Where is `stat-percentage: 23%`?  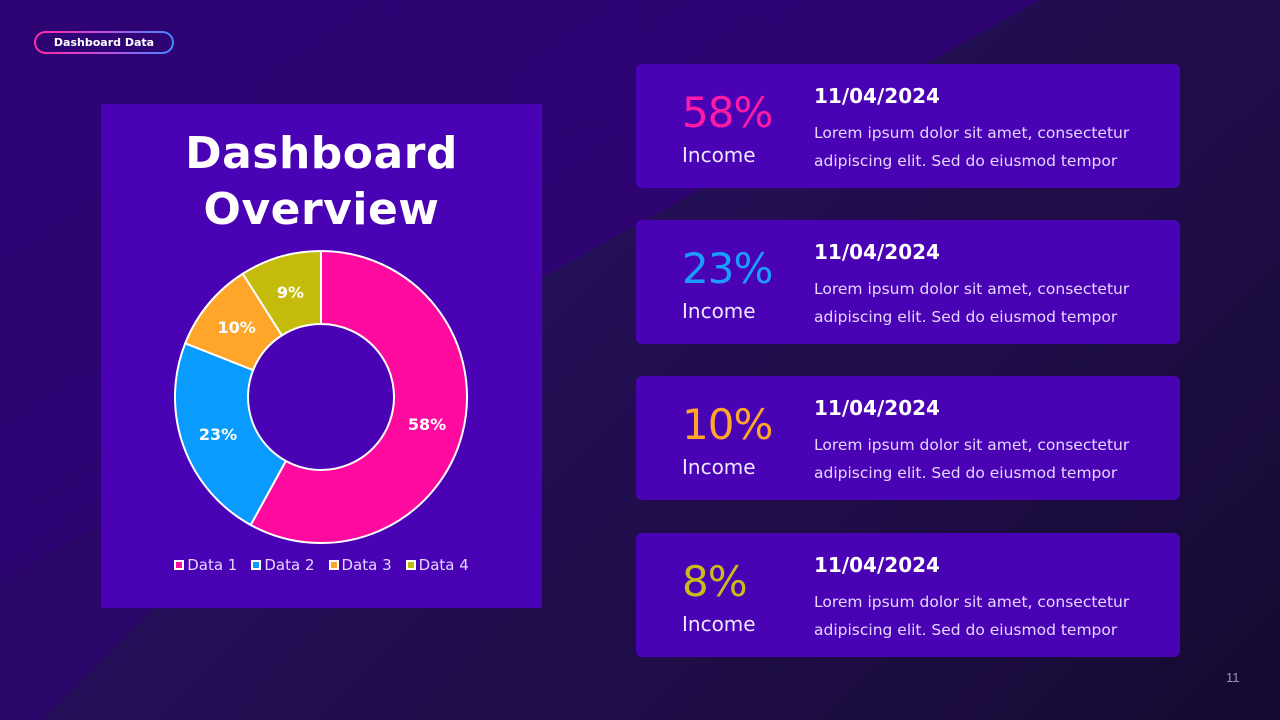
stat-percentage: 23% is located at coordinates (727, 268).